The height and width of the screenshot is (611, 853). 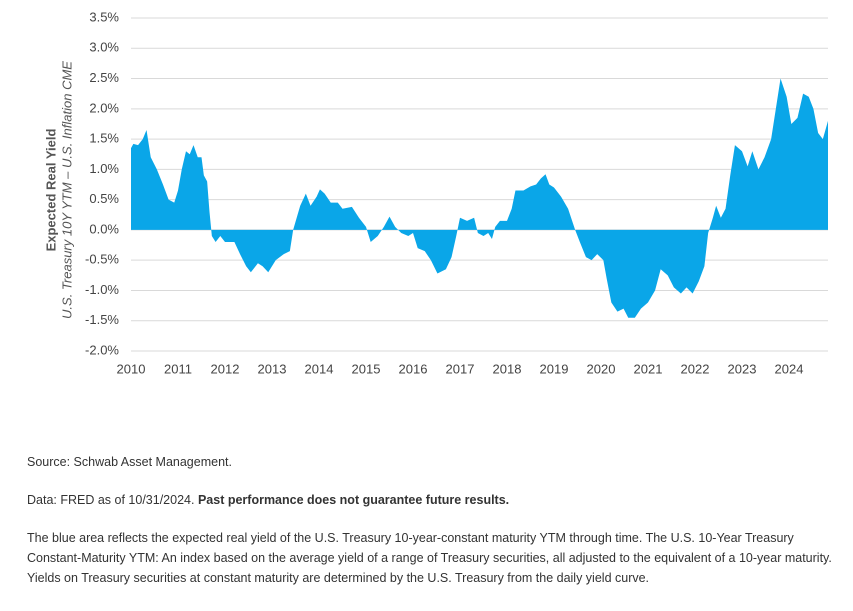 What do you see at coordinates (601, 368) in the screenshot?
I see `x-tick-label: 2020` at bounding box center [601, 368].